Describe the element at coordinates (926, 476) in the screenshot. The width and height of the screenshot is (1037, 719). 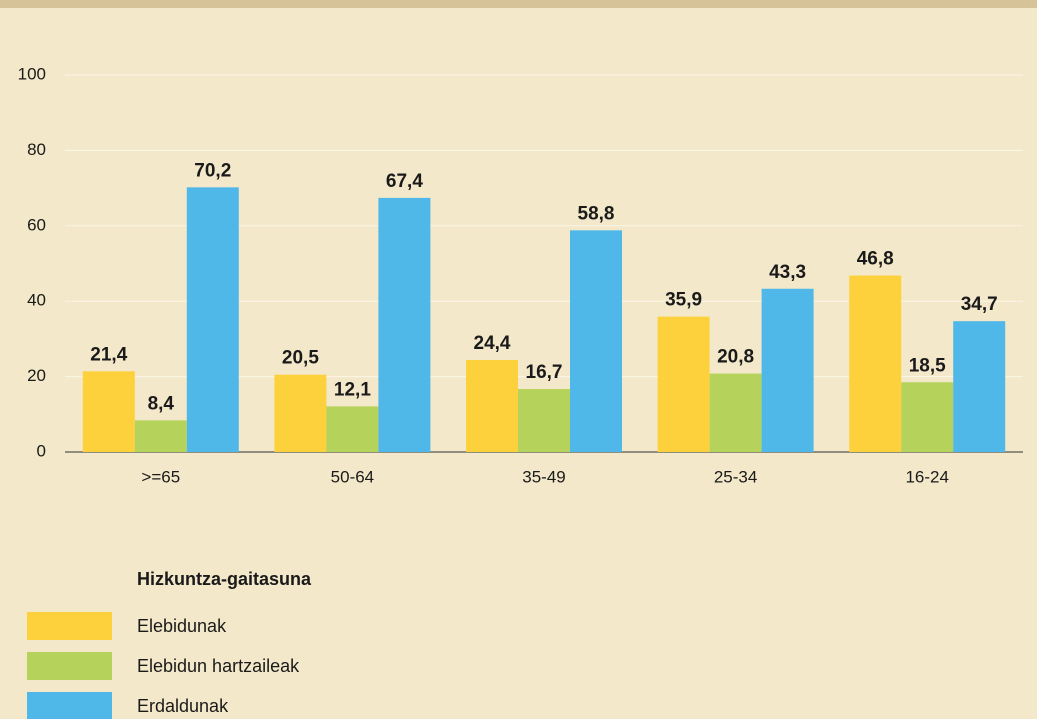
I see `x-tick-label: 16-24` at that location.